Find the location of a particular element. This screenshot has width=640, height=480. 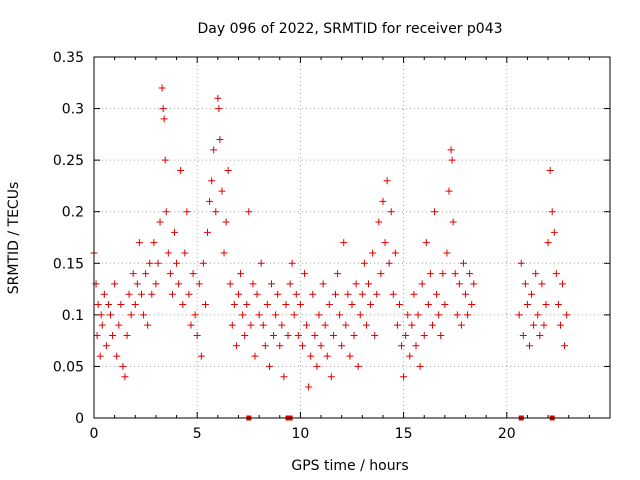

x-tick-label: 5 is located at coordinates (197, 434).